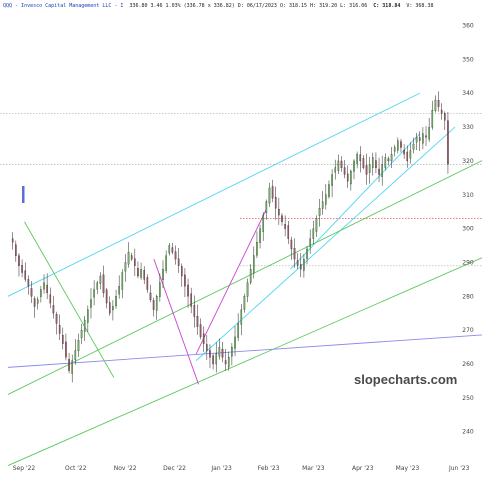 Image resolution: width=482 pixels, height=480 pixels. Describe the element at coordinates (221, 468) in the screenshot. I see `x-tick-label: Jan '23` at that location.